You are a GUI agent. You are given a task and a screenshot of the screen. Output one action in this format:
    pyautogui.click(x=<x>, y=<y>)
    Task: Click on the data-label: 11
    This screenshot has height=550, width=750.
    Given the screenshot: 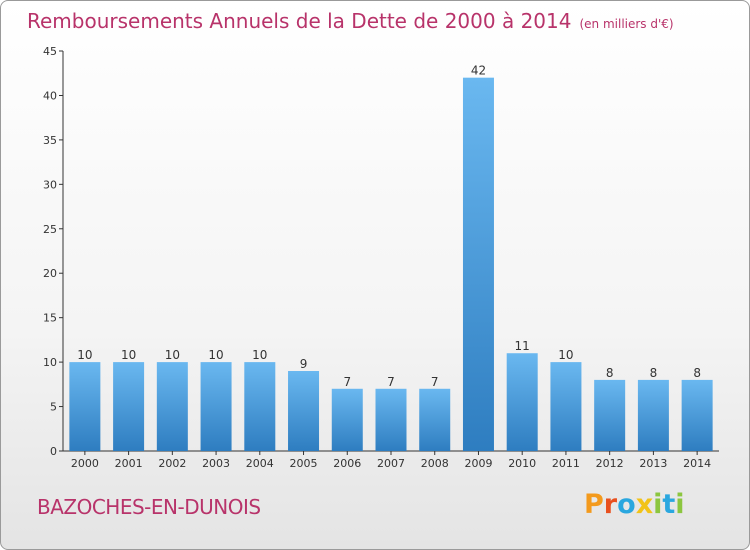 What is the action you would take?
    pyautogui.click(x=522, y=346)
    